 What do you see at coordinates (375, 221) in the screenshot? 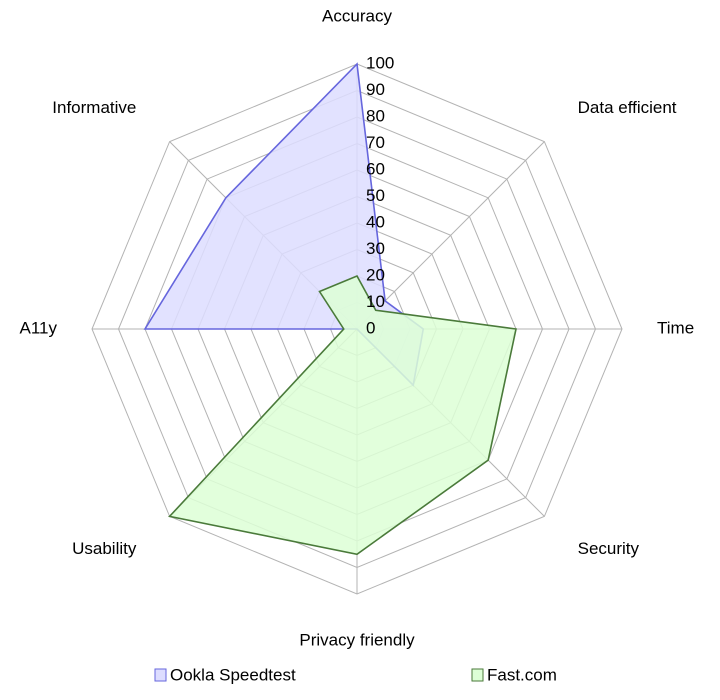
I see `r-tick-label: 40` at bounding box center [375, 221].